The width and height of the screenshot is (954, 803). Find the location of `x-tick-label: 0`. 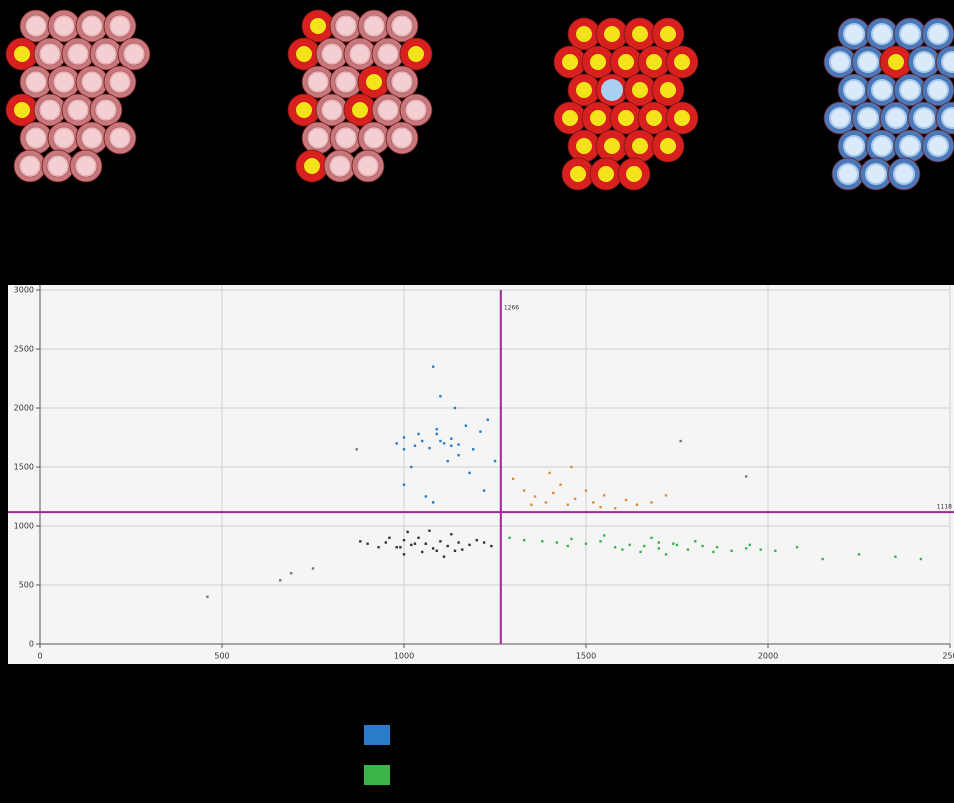

x-tick-label: 0 is located at coordinates (39, 656).